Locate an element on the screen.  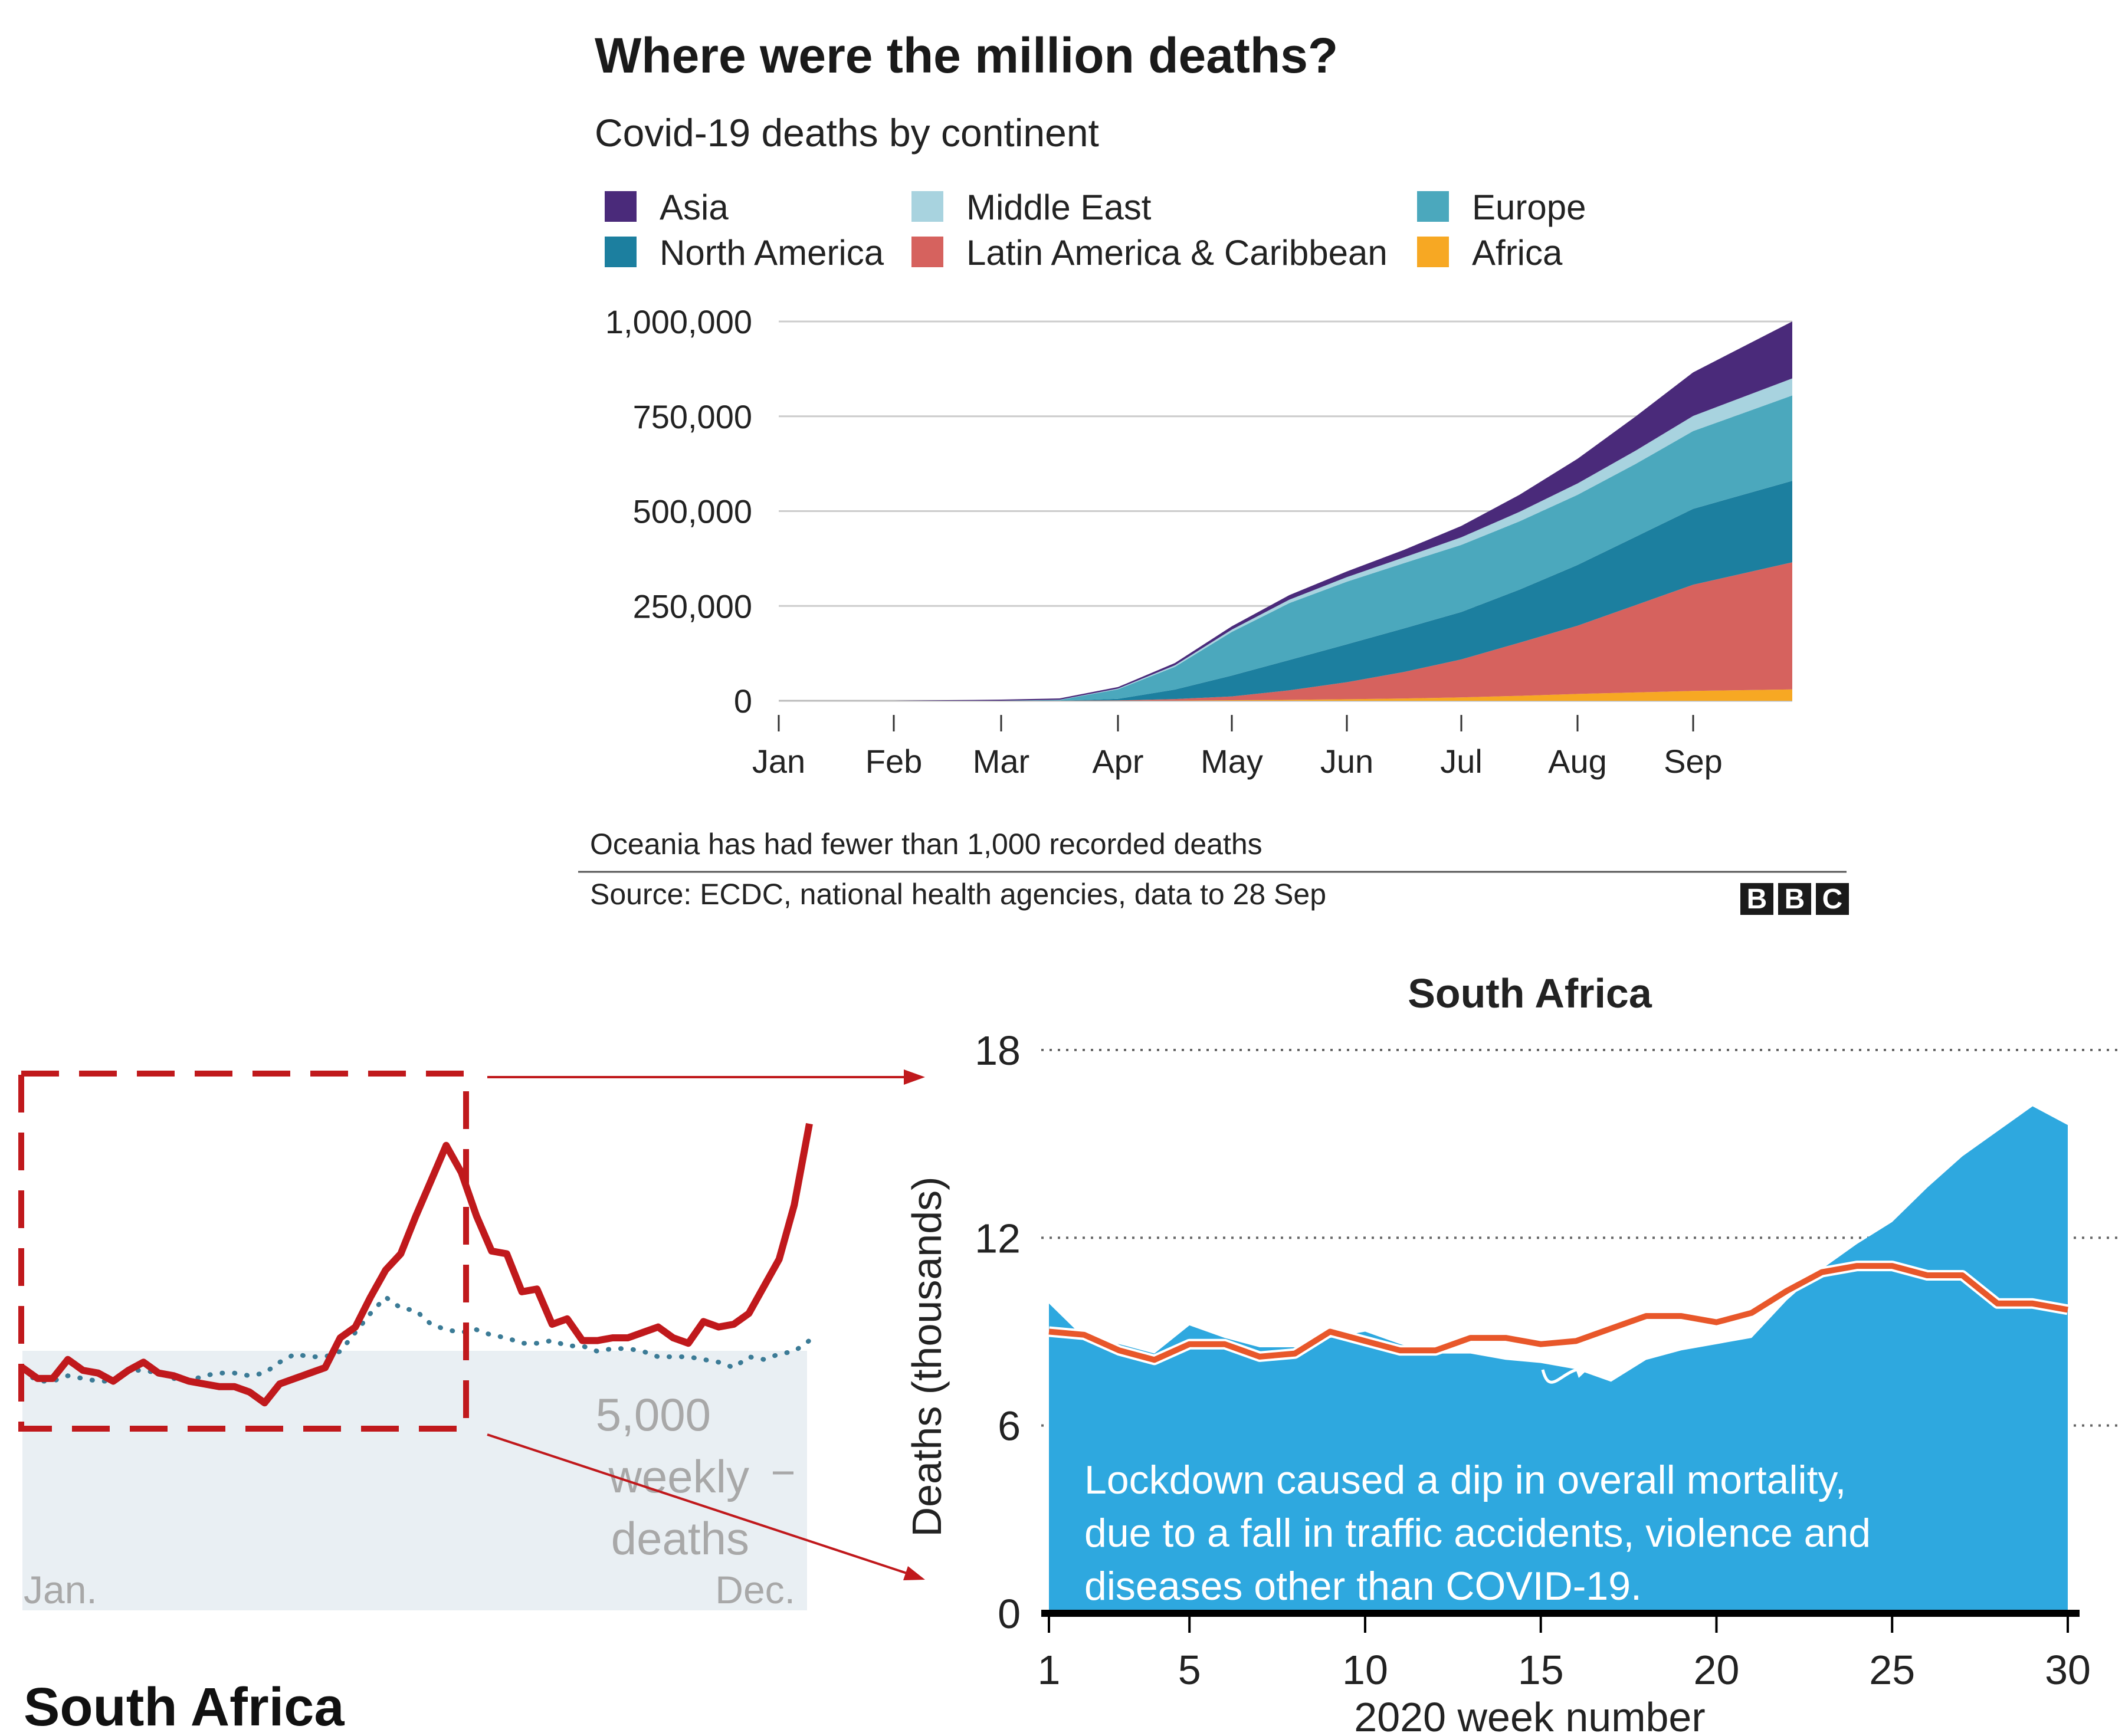
x-tick-label: 10 is located at coordinates (1365, 1670).